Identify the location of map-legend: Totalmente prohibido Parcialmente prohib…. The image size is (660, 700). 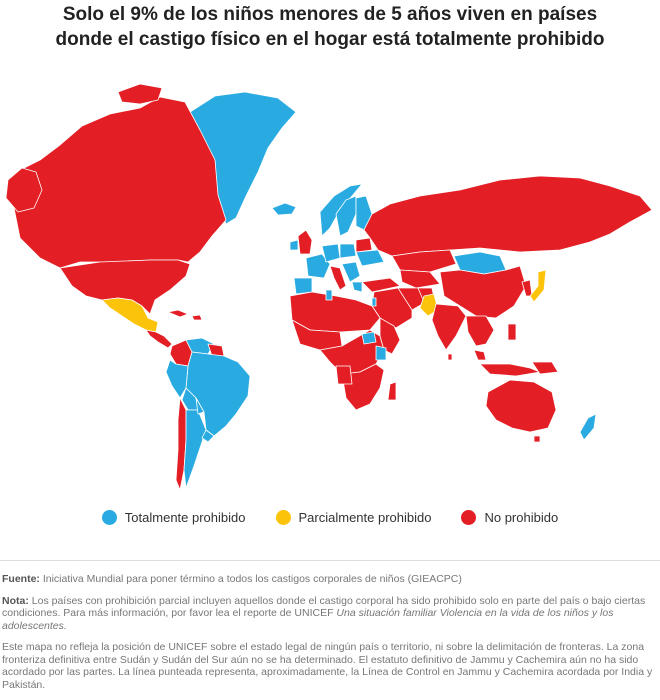
(330, 517).